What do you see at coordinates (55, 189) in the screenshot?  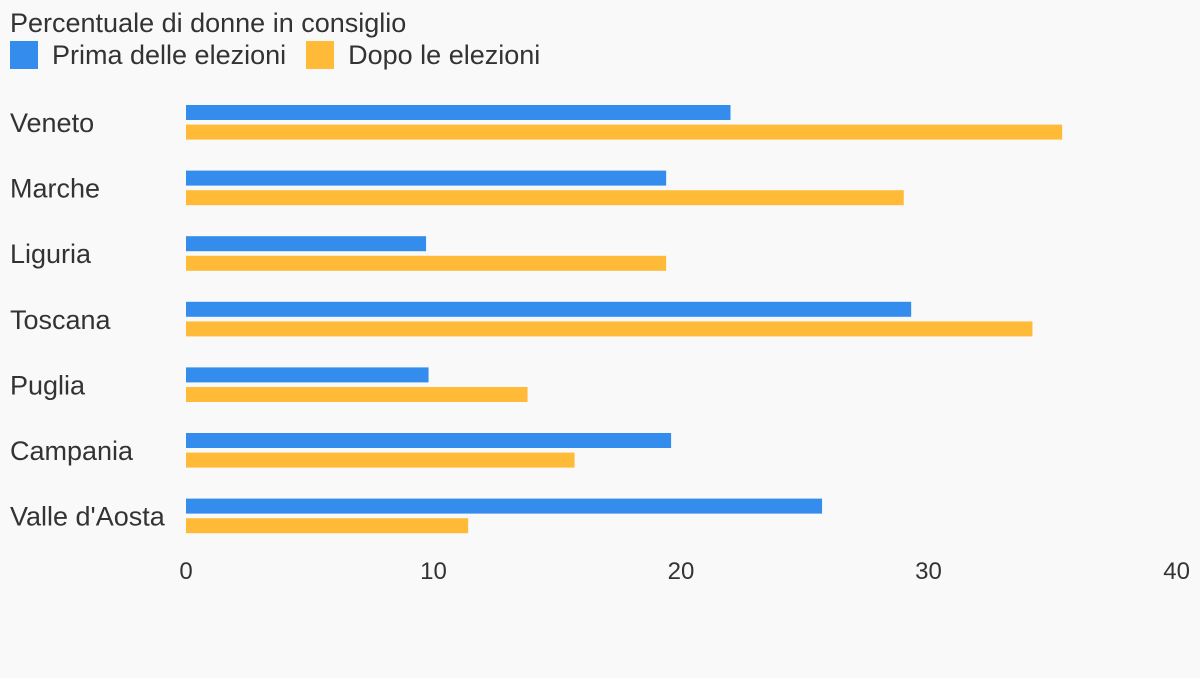 I see `category-label: Marche` at bounding box center [55, 189].